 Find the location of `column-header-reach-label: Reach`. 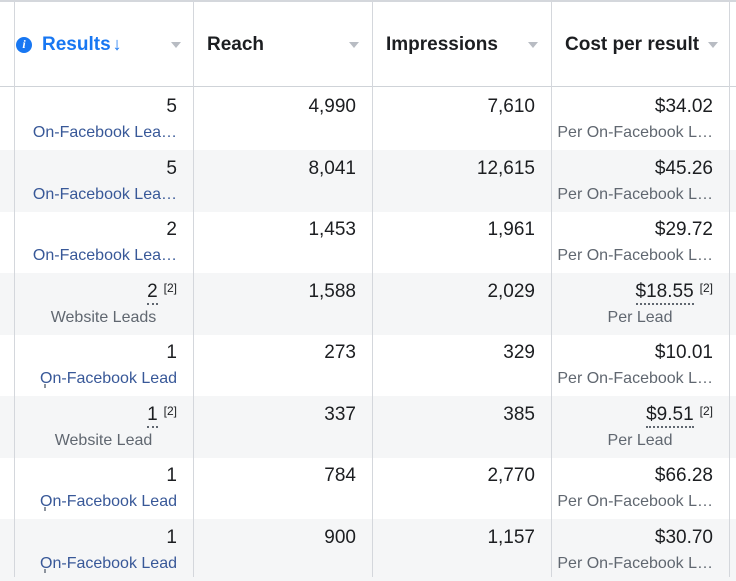

column-header-reach-label: Reach is located at coordinates (236, 44).